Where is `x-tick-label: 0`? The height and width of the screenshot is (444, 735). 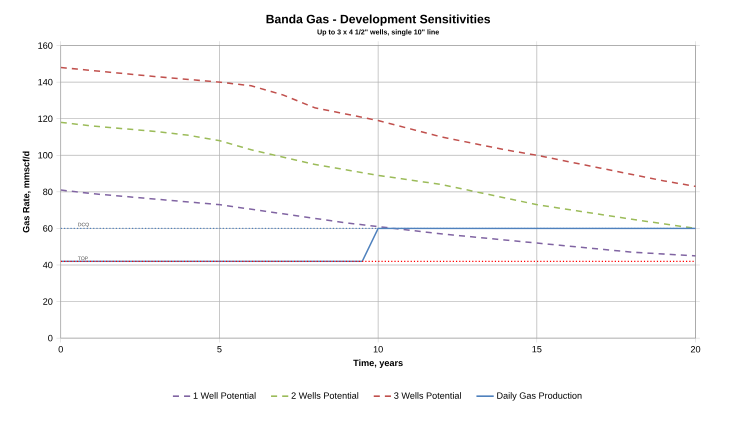 x-tick-label: 0 is located at coordinates (60, 349).